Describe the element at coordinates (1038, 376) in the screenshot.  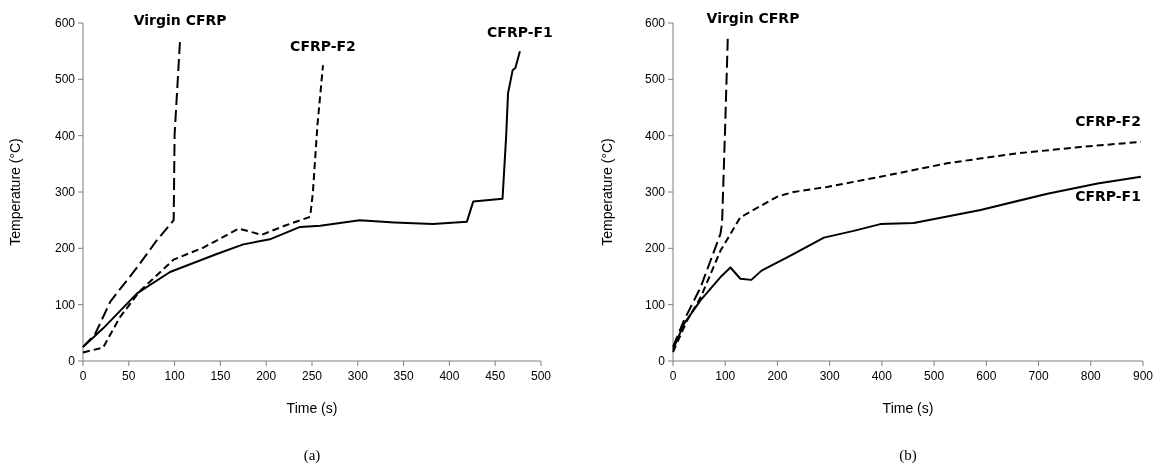
I see `x-tick-label: 700` at that location.